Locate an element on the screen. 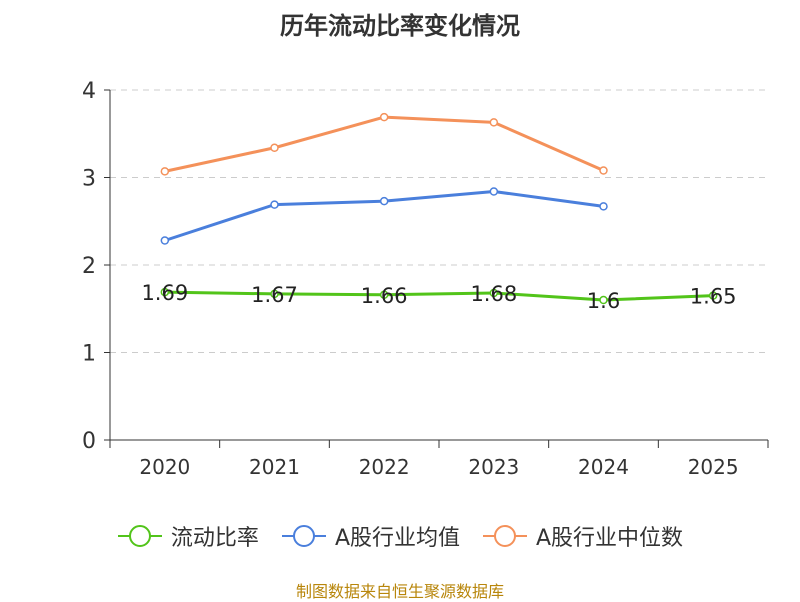  x-tick-label: 2024 is located at coordinates (603, 467).